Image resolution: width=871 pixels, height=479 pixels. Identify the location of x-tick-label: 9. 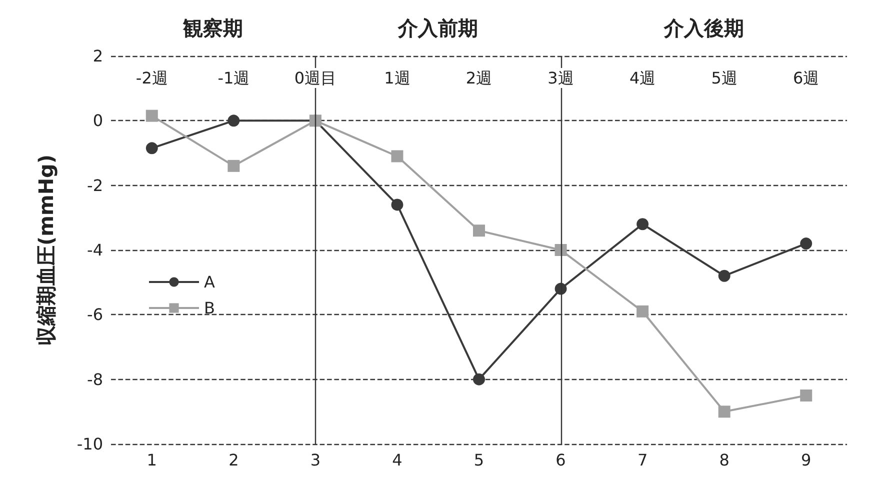
(806, 460).